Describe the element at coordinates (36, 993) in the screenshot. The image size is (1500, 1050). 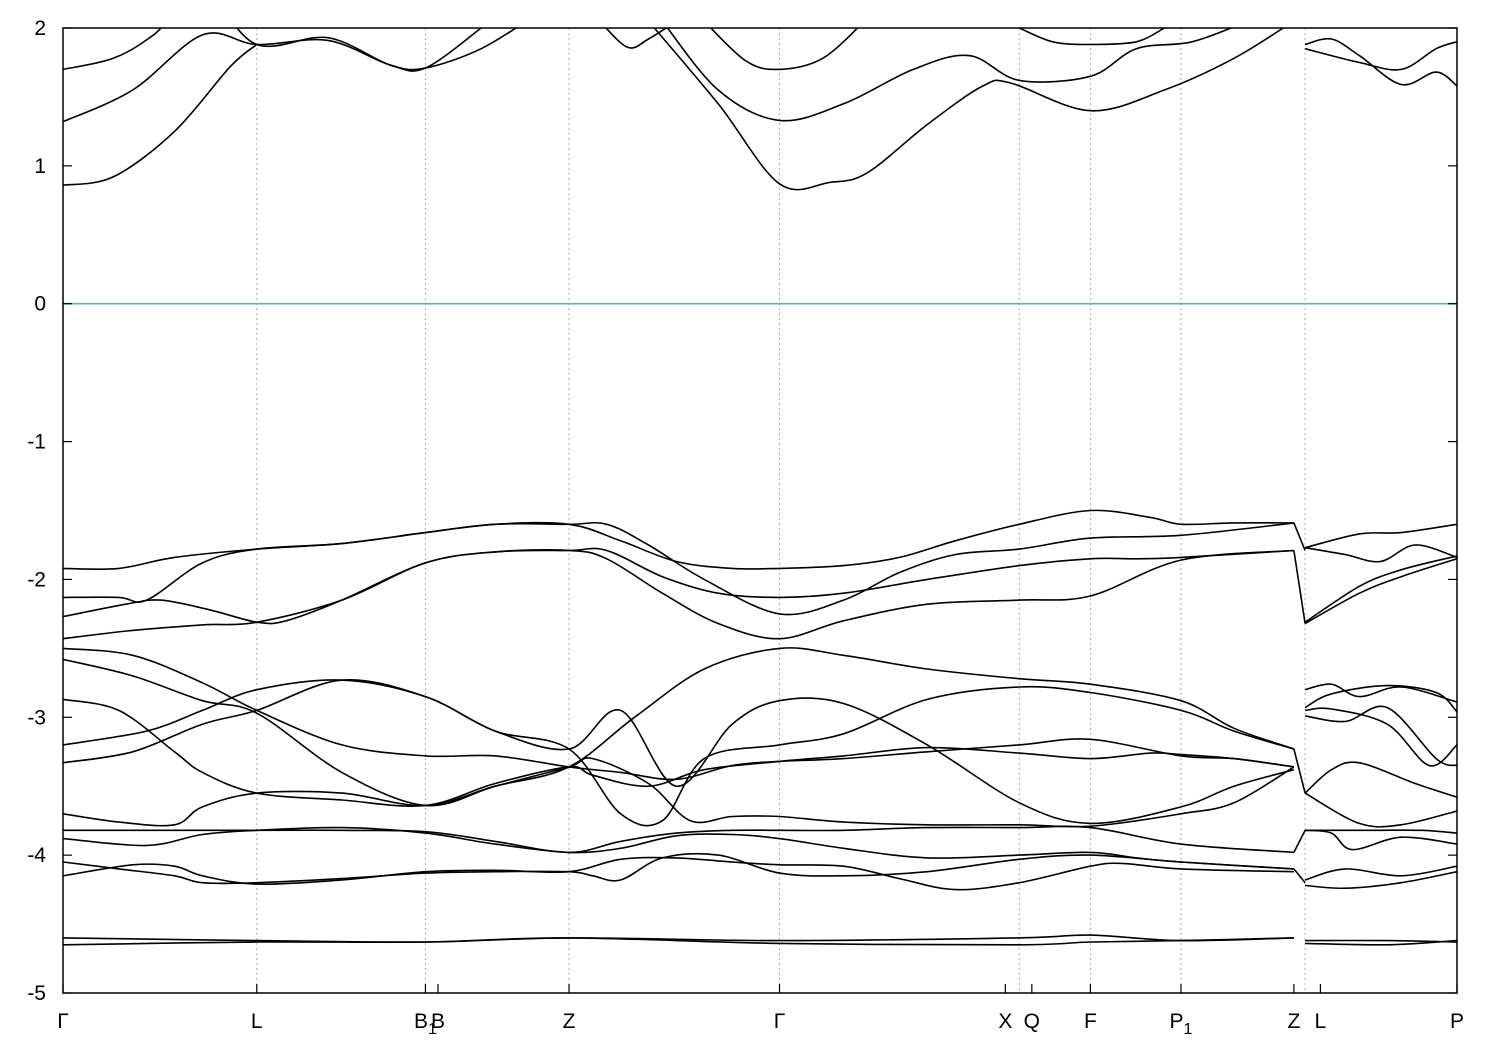
I see `y-tick-label: -5` at that location.